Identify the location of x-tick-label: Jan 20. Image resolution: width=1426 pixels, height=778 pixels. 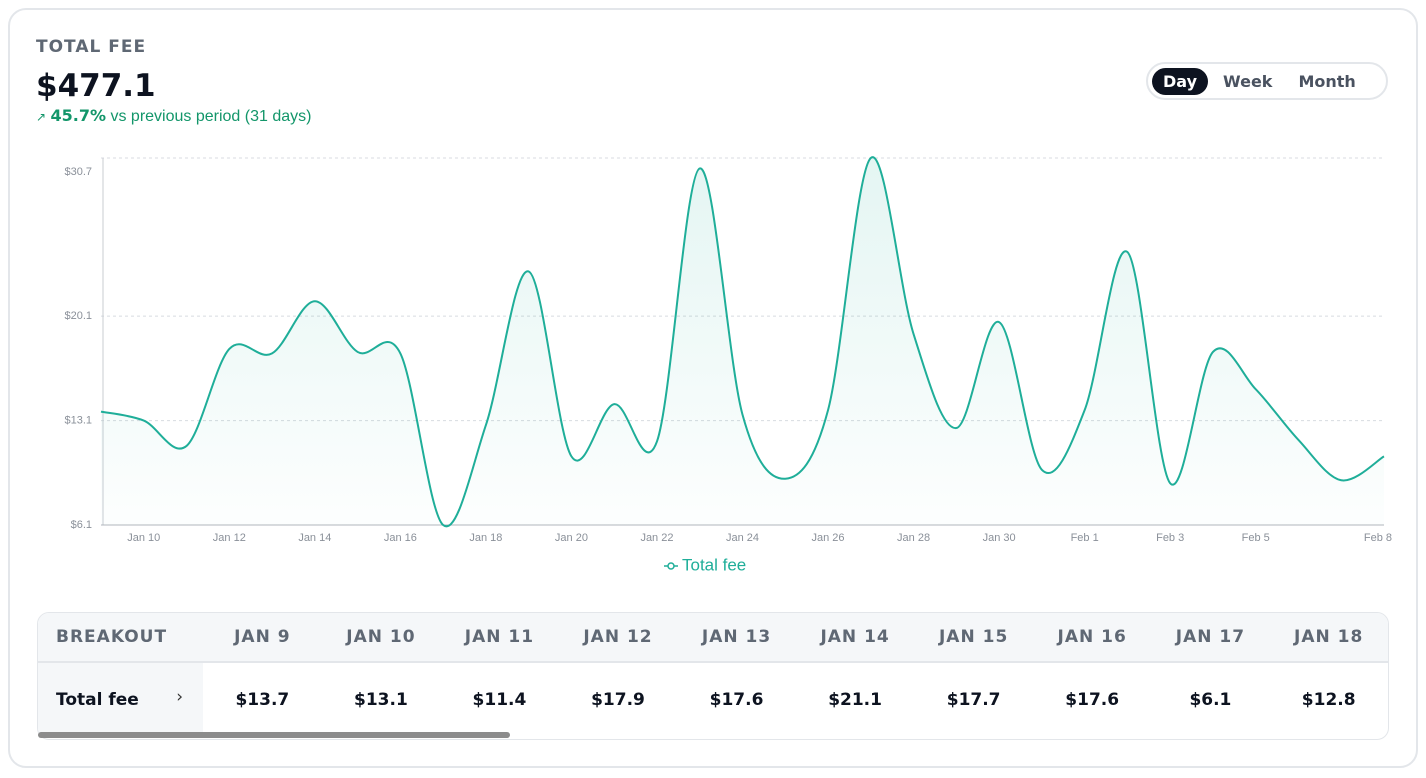
(571, 538).